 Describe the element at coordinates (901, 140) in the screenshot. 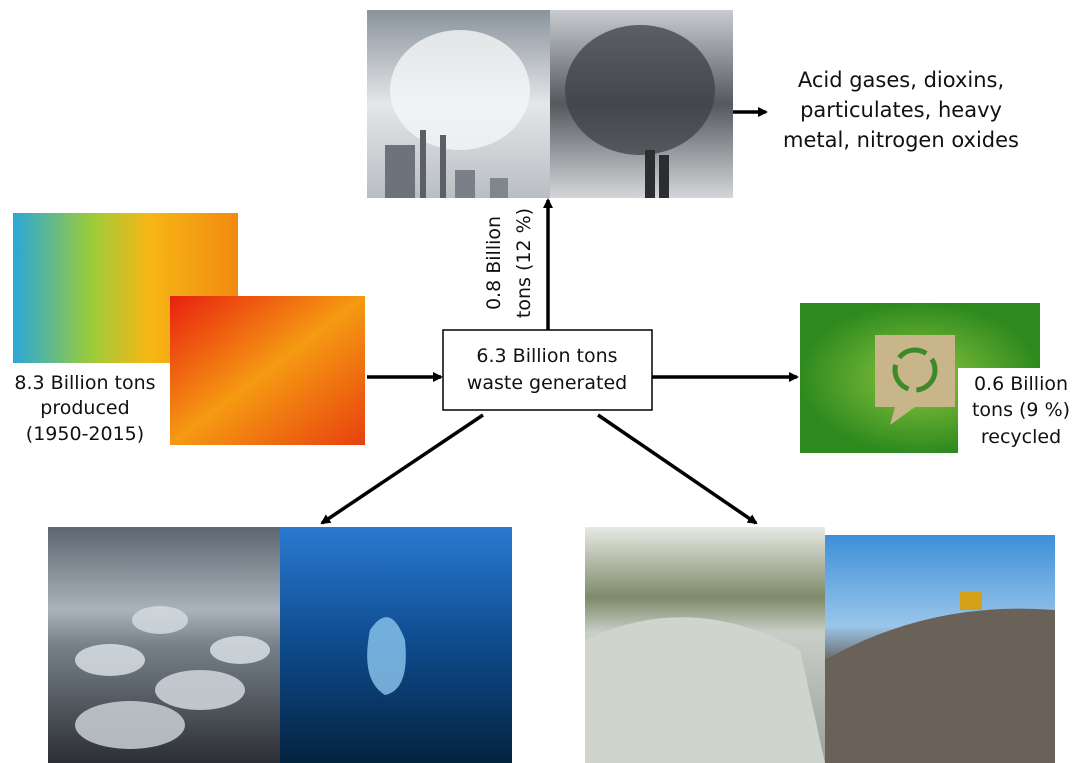

I see `emissions-text: metal, nitrogen oxides` at that location.